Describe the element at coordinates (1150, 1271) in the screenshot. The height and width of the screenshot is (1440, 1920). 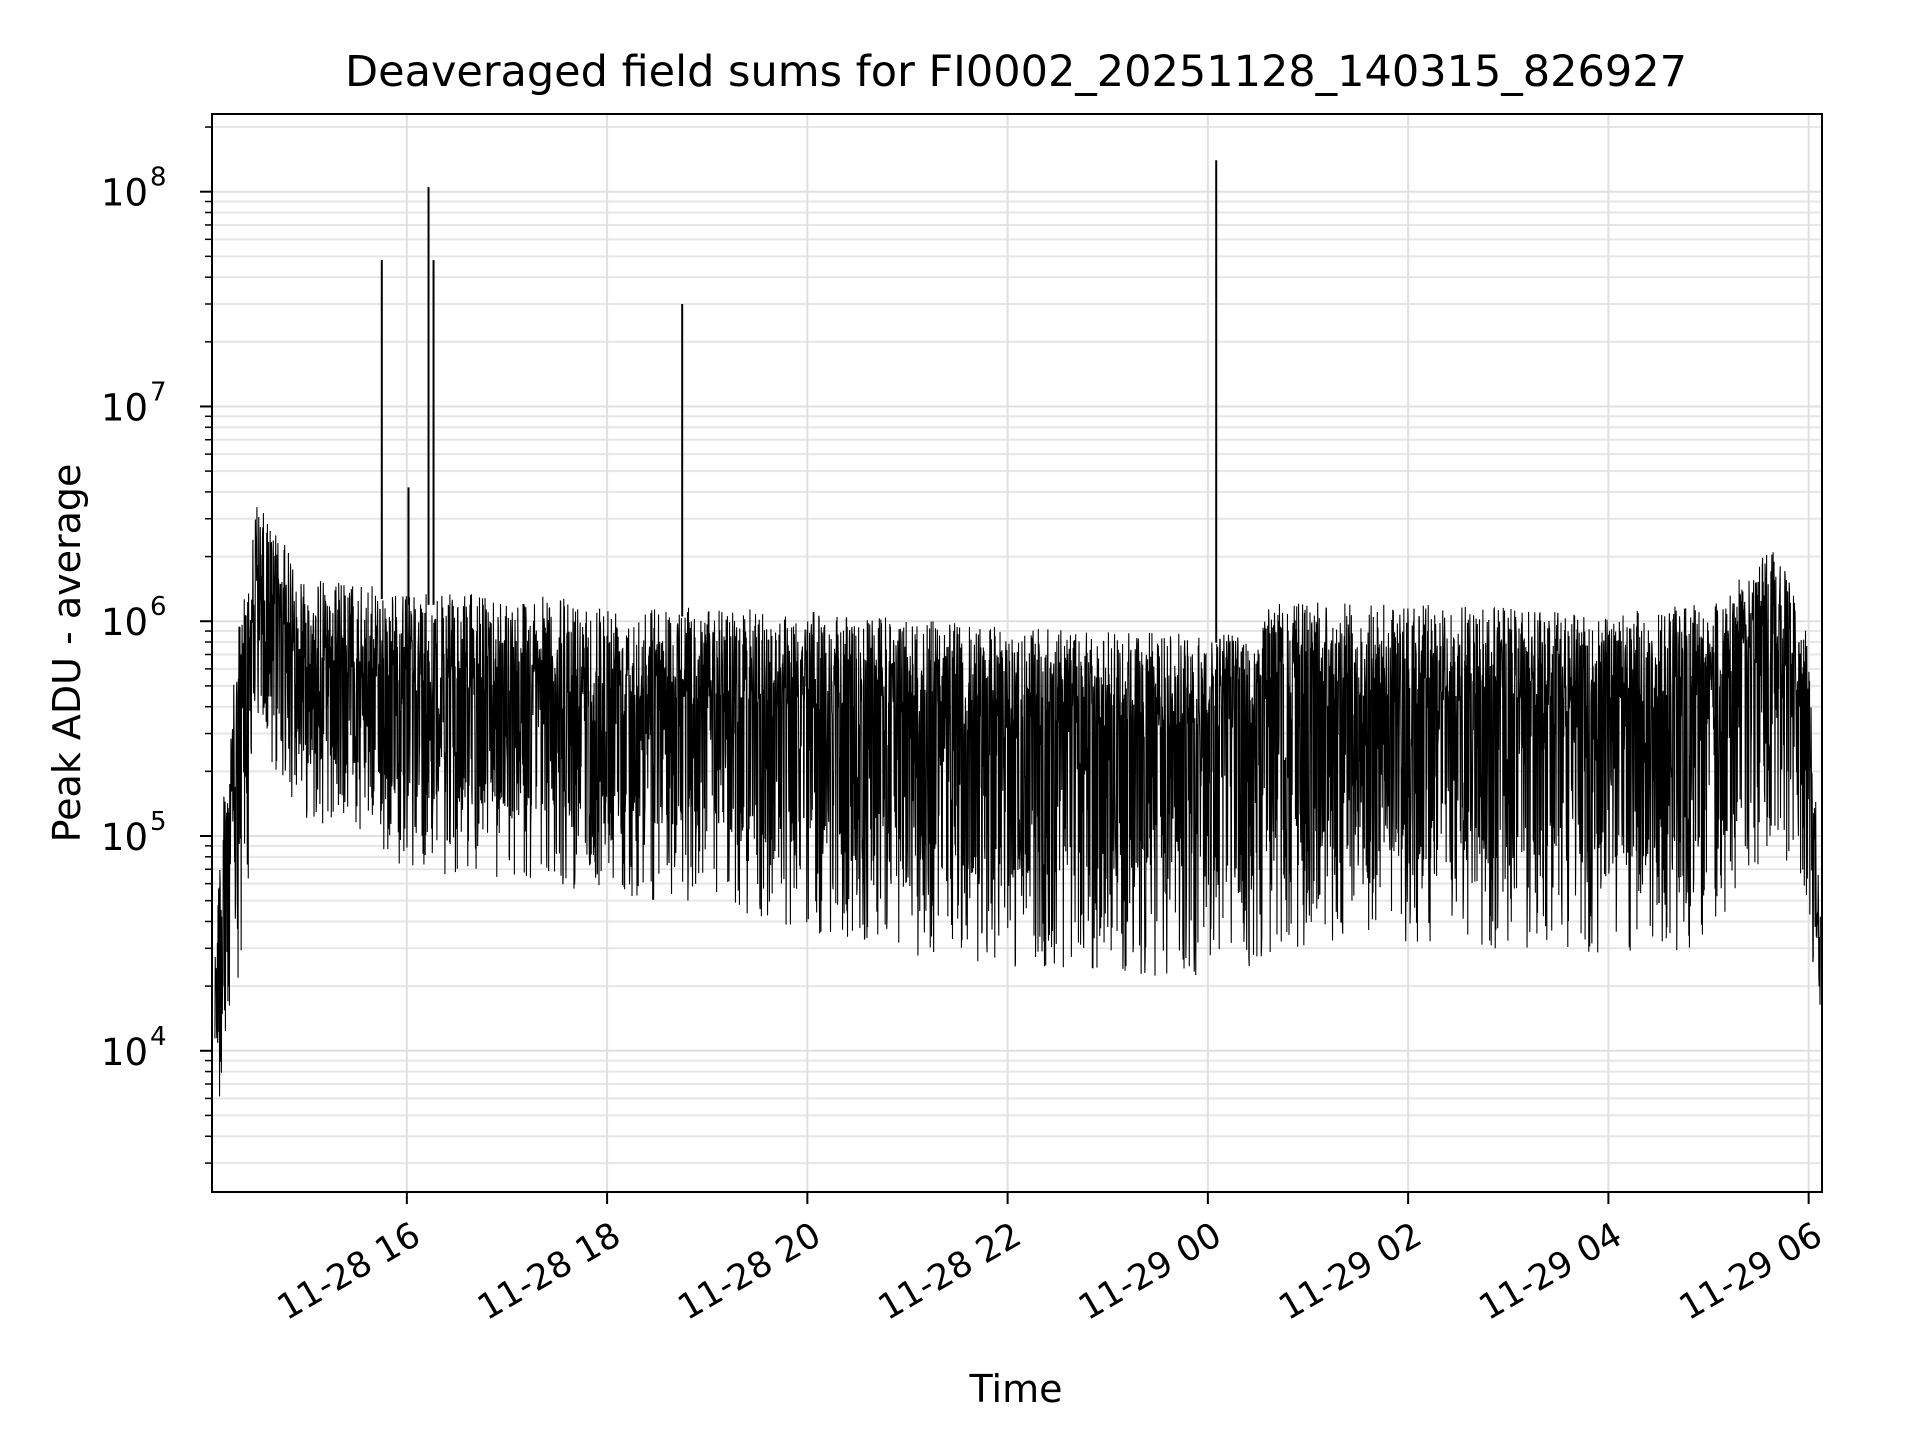
I see `x-tick-label: 11-29 00` at that location.